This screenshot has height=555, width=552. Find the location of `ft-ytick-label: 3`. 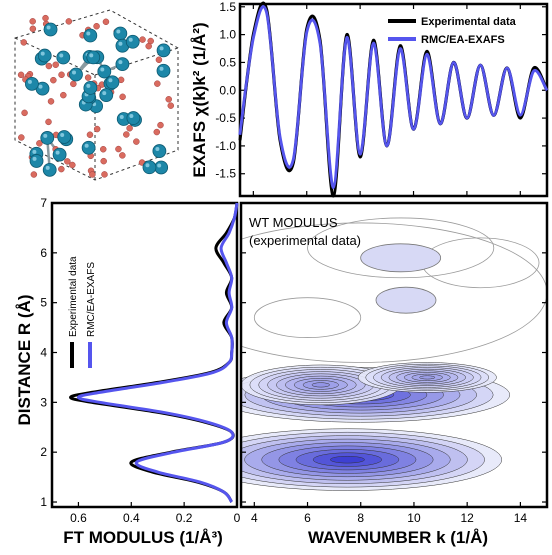

ft-ytick-label: 3 is located at coordinates (43, 402).